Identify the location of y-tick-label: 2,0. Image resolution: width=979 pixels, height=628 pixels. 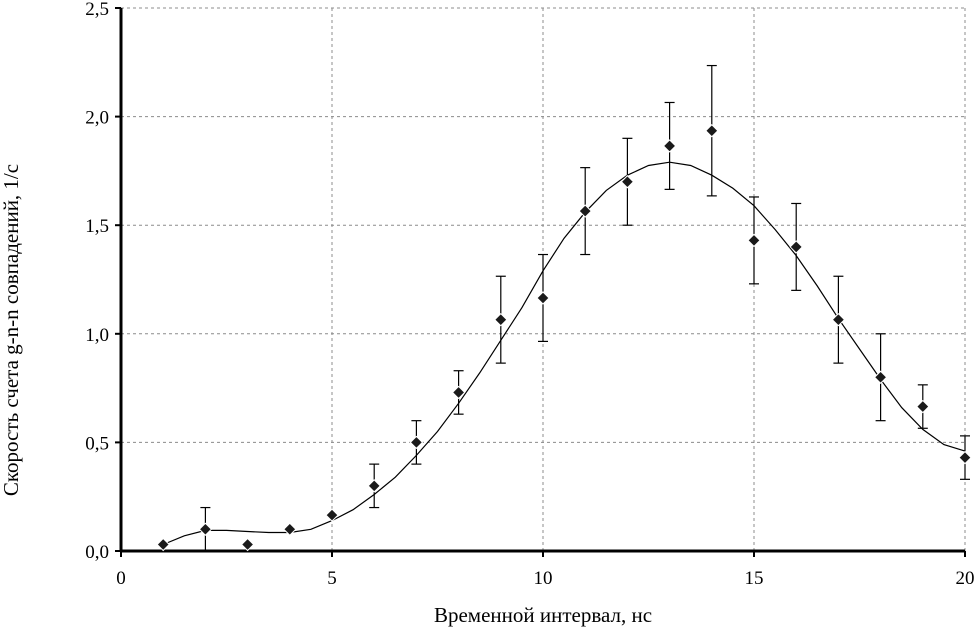
(97, 118).